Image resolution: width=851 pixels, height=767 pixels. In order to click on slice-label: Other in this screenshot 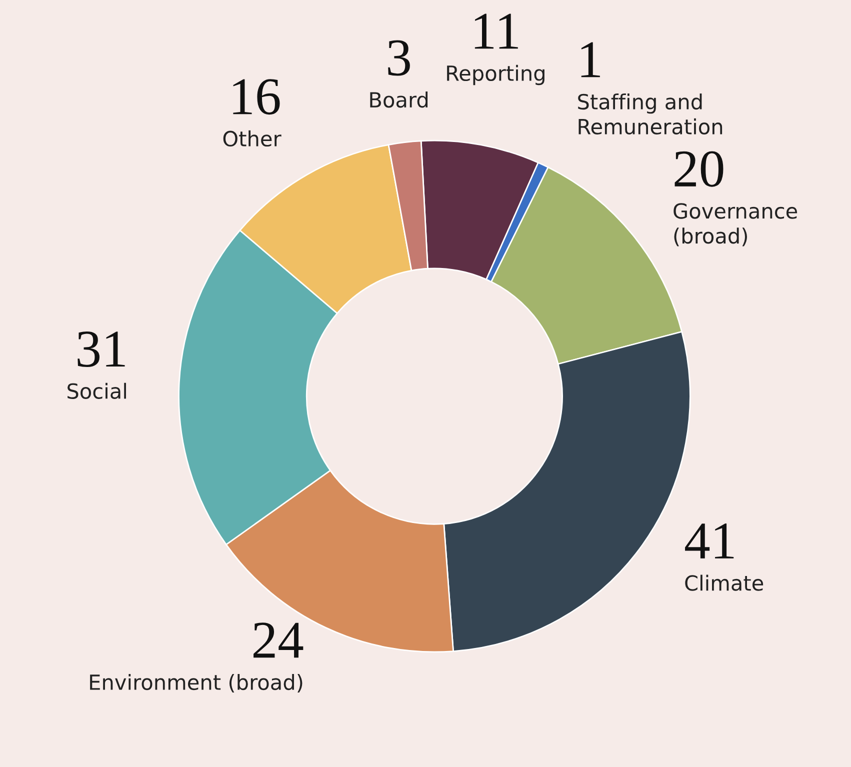, I will do `click(252, 138)`.